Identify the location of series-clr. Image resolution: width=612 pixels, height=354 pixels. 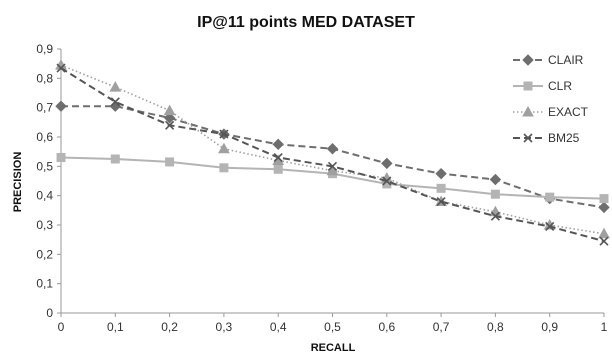
(332, 178).